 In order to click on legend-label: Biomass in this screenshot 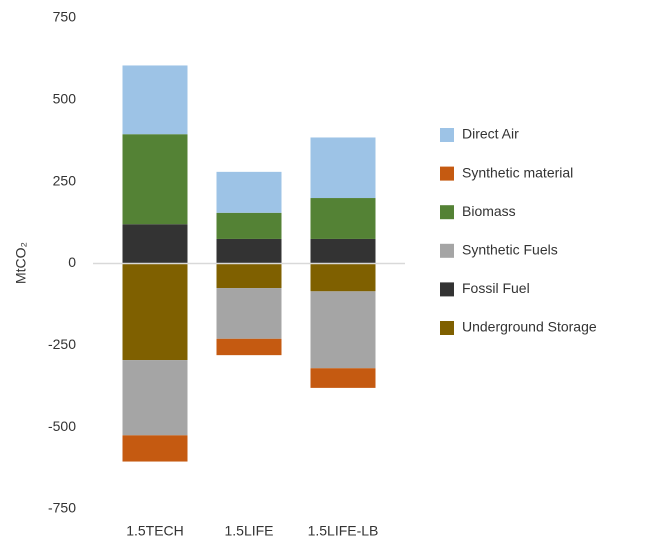, I will do `click(489, 211)`.